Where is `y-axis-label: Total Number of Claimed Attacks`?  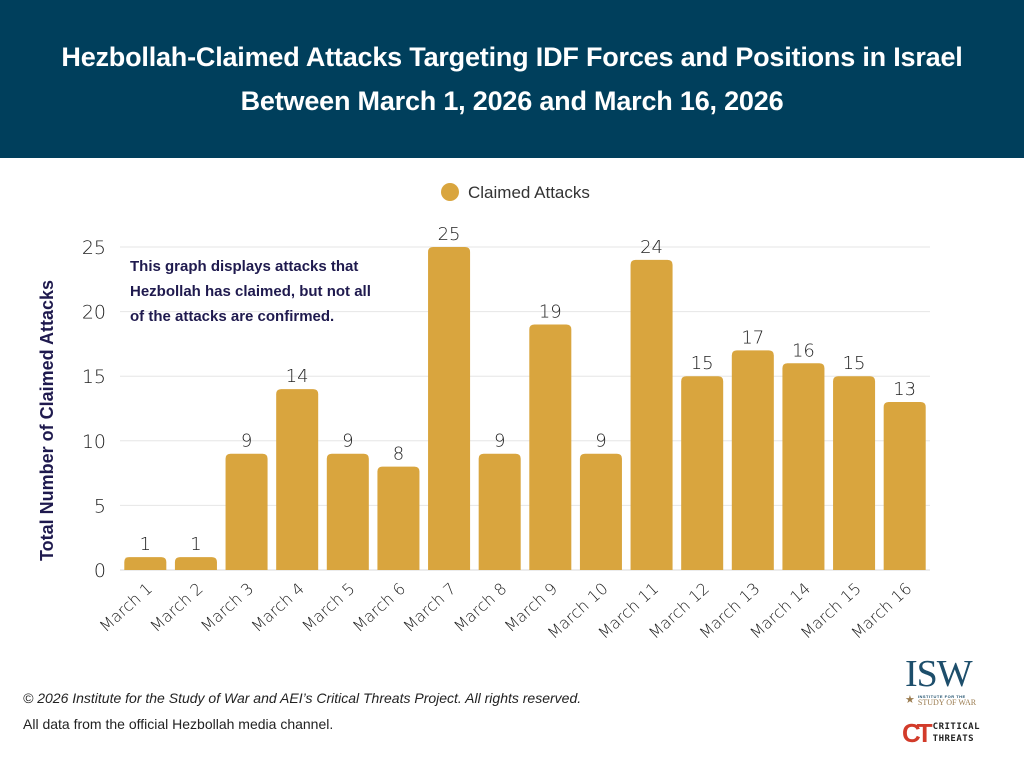 y-axis-label: Total Number of Claimed Attacks is located at coordinates (47, 420).